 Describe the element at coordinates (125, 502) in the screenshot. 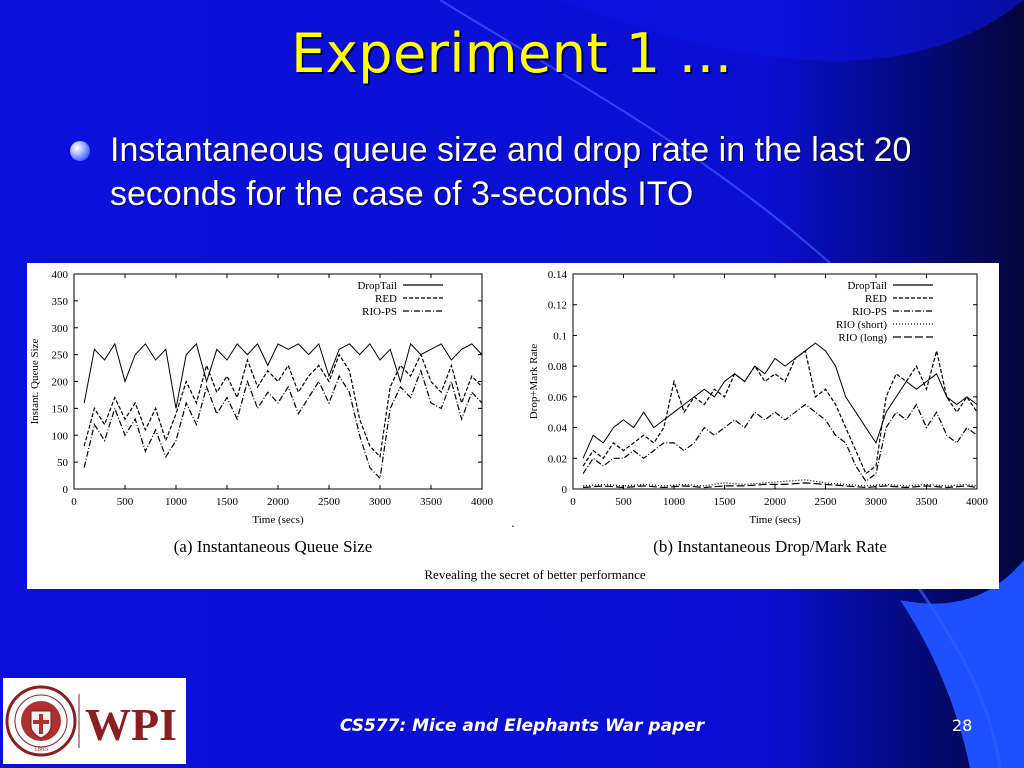

I see `chart-a-x-tick-label: 500` at that location.